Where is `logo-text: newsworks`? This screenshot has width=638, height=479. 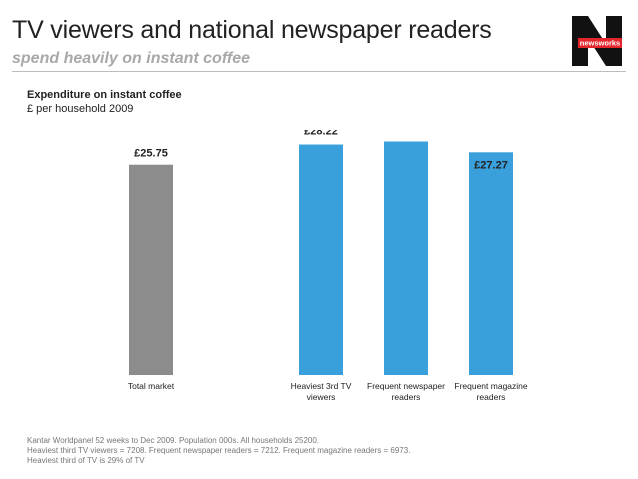 logo-text: newsworks is located at coordinates (600, 43).